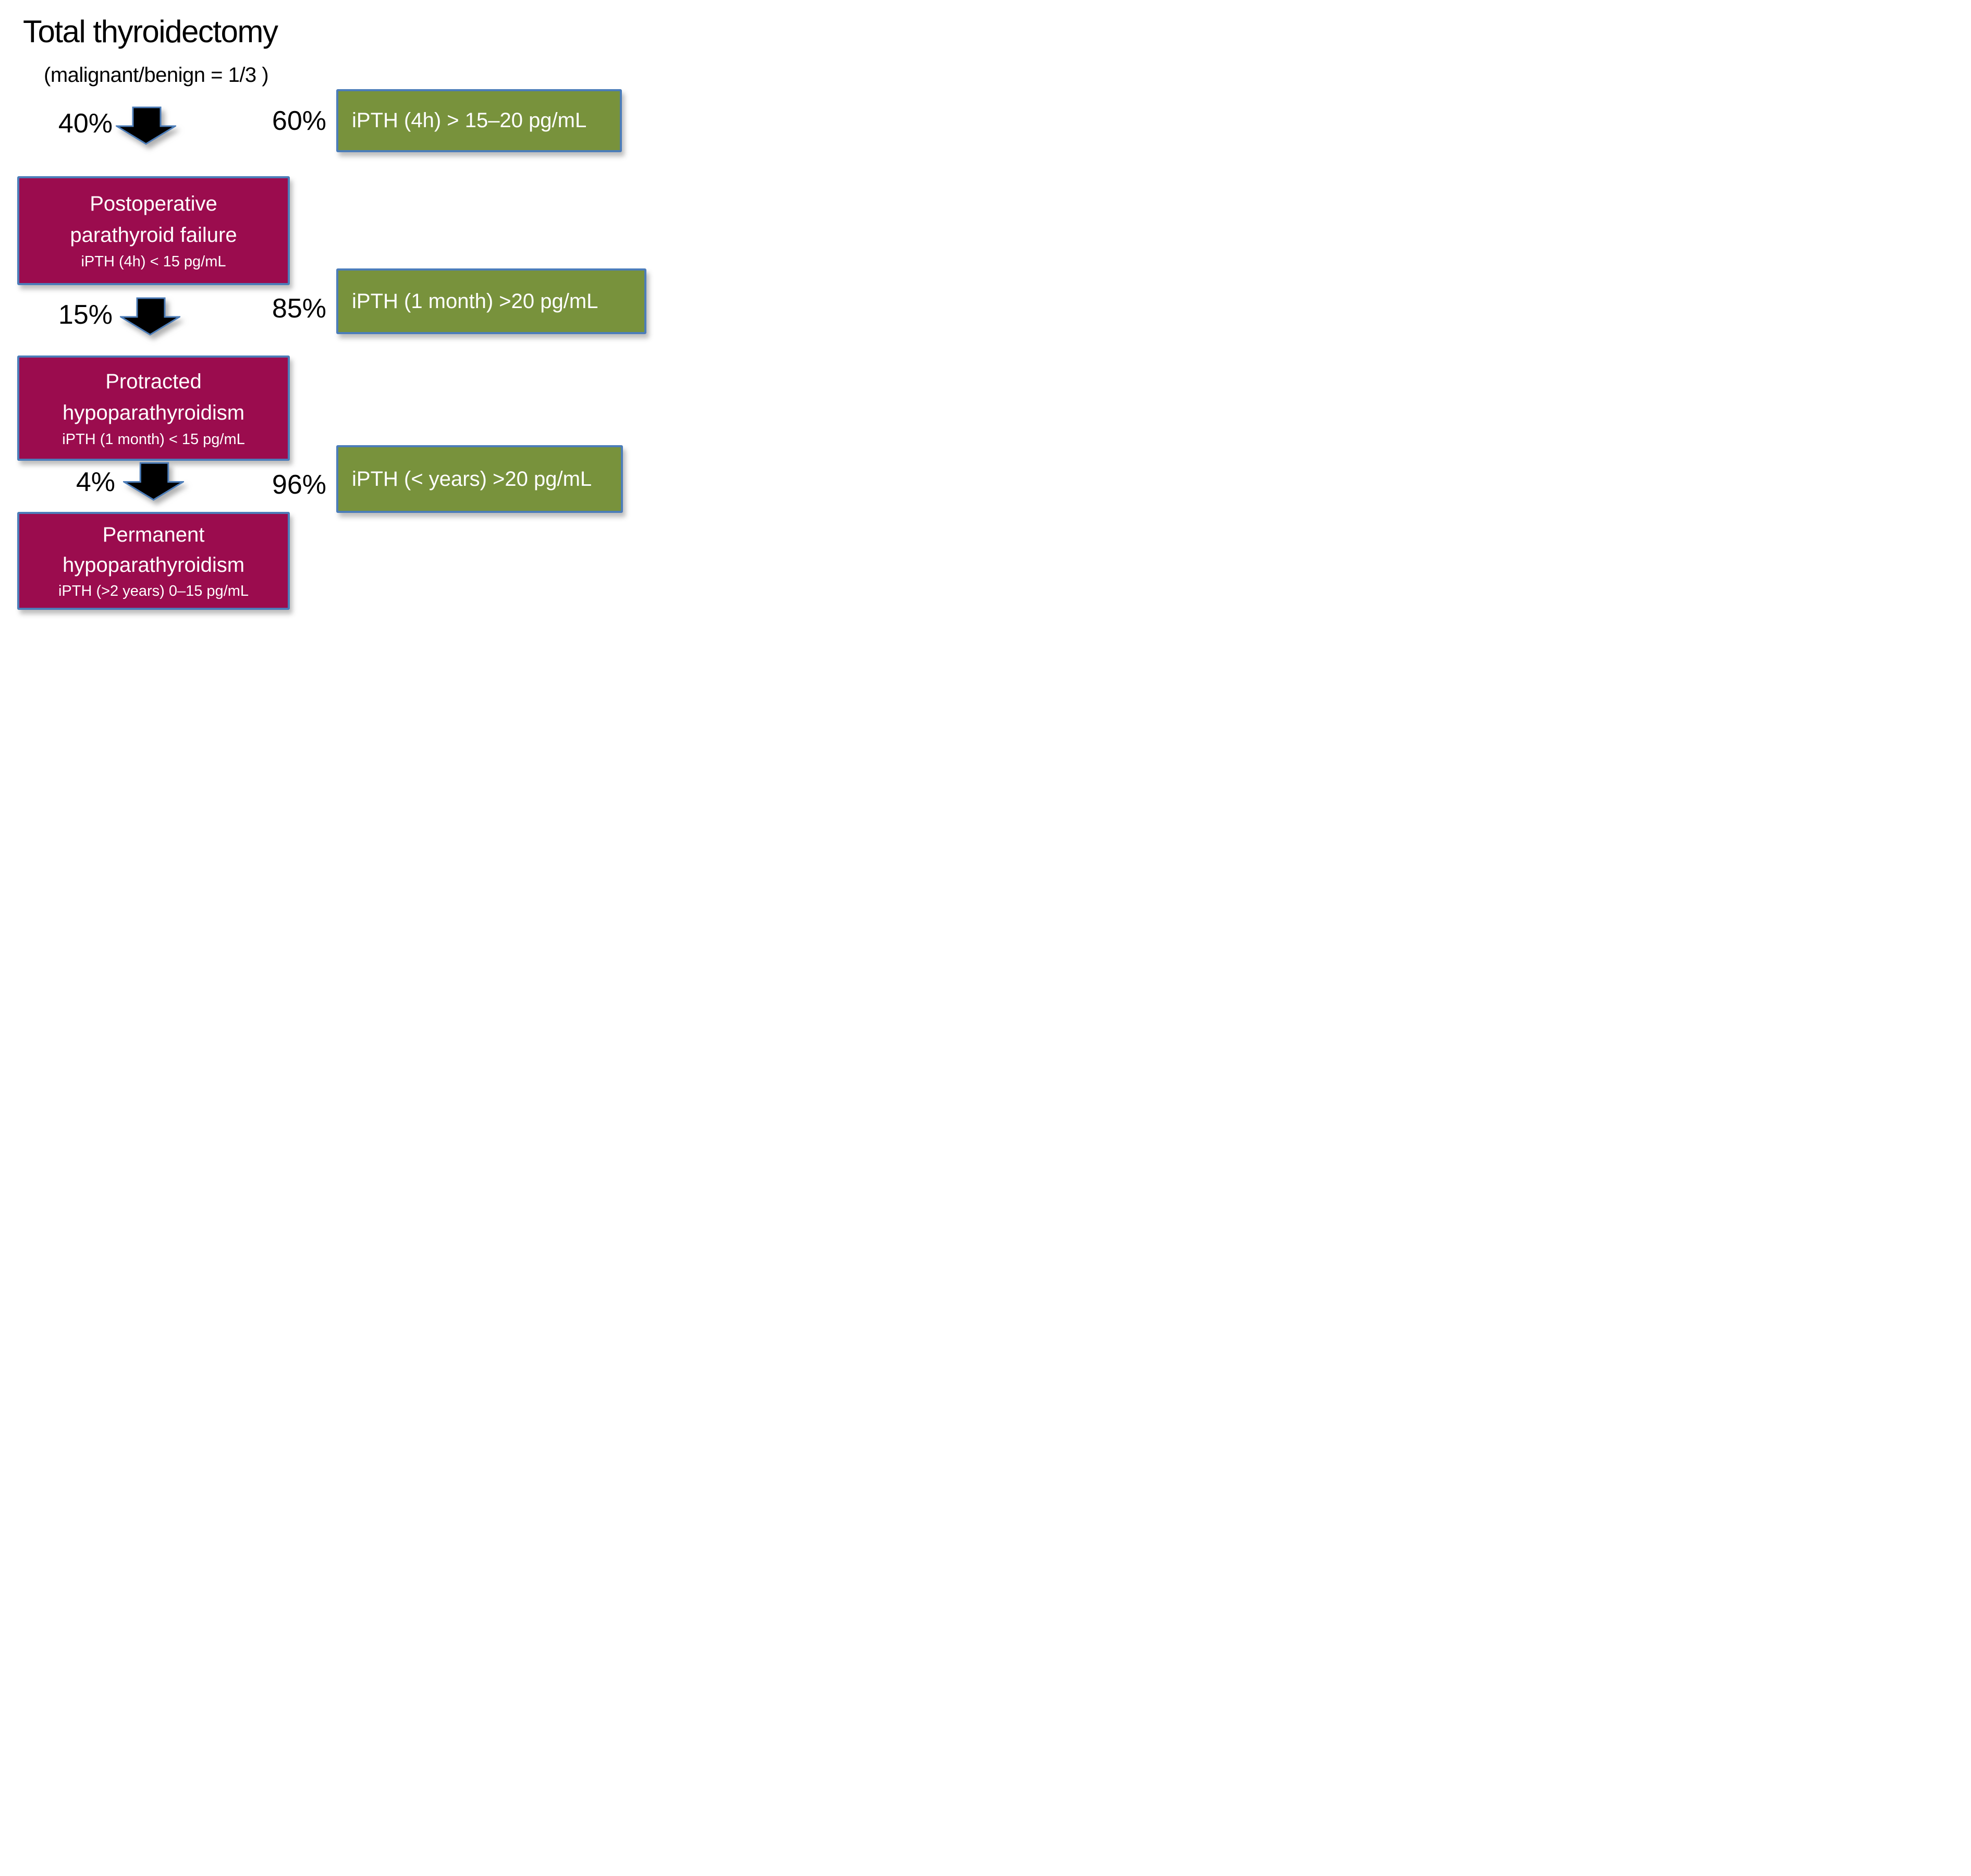  Describe the element at coordinates (150, 31) in the screenshot. I see `page-title: Total thyroidectomy` at that location.